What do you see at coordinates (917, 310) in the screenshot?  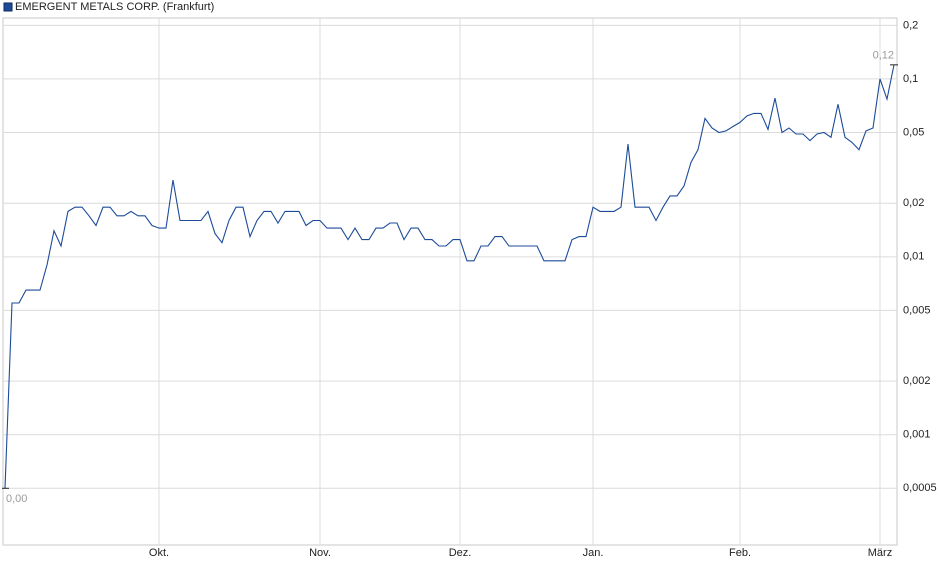 I see `y-tick-label: 0,005` at bounding box center [917, 310].